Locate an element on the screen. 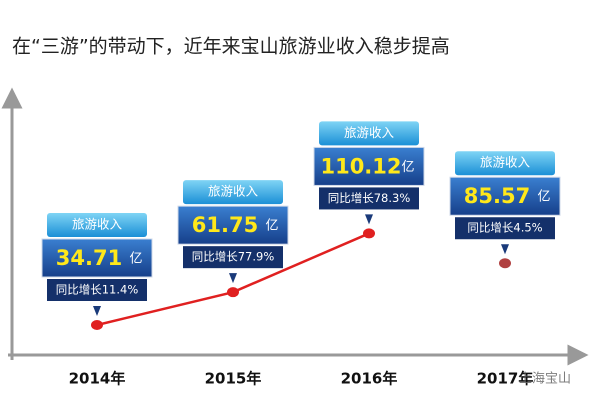 The height and width of the screenshot is (406, 591). x-tick-label: 2014年 is located at coordinates (97, 379).